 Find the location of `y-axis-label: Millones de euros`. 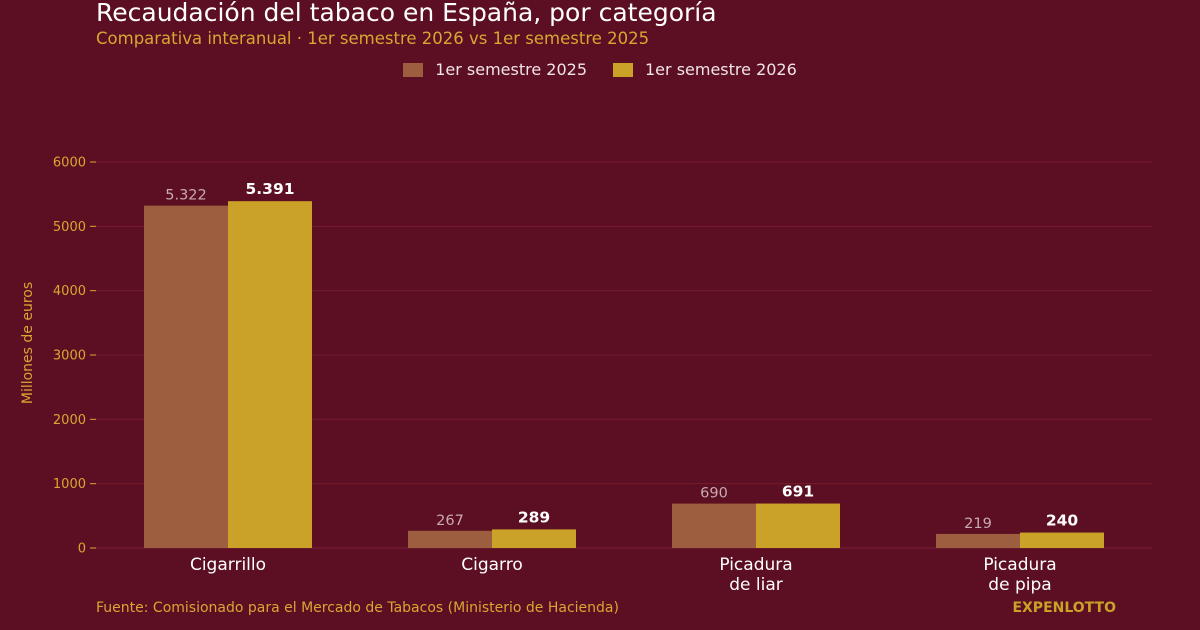

y-axis-label: Millones de euros is located at coordinates (28, 343).